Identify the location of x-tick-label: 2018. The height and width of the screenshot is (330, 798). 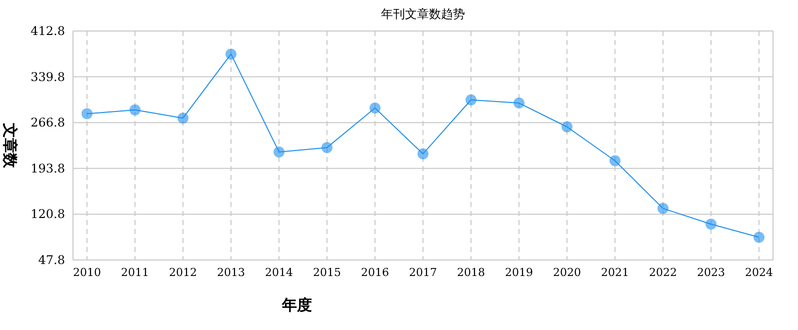
(471, 272).